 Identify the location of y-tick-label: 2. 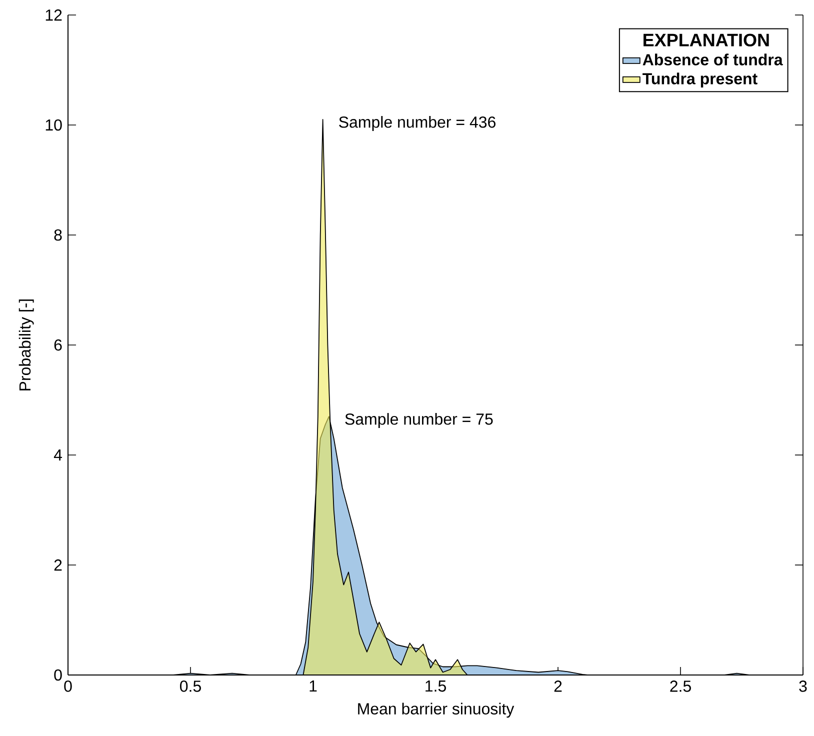
(58, 565).